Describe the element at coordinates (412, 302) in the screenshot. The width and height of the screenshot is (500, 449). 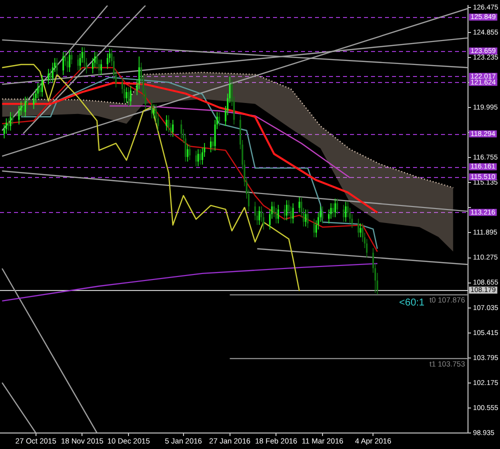
I see `annotation: <60:1` at that location.